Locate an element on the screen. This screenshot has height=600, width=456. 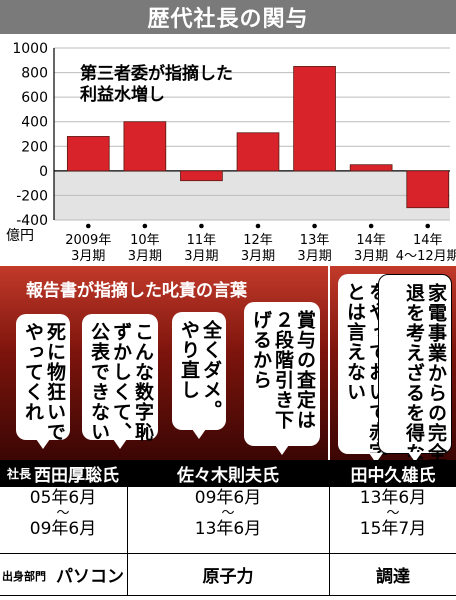
quote-bubble: こんな数字恥 ずかしくて、 公表できない is located at coordinates (120, 381).